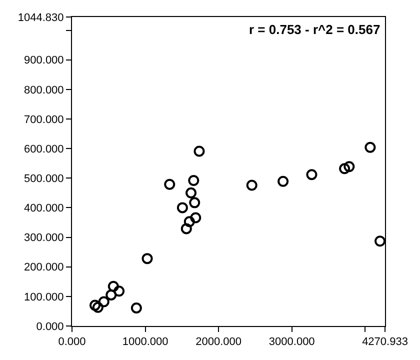 The width and height of the screenshot is (420, 360). What do you see at coordinates (44, 120) in the screenshot?
I see `y-tick-label: 700.000` at bounding box center [44, 120].